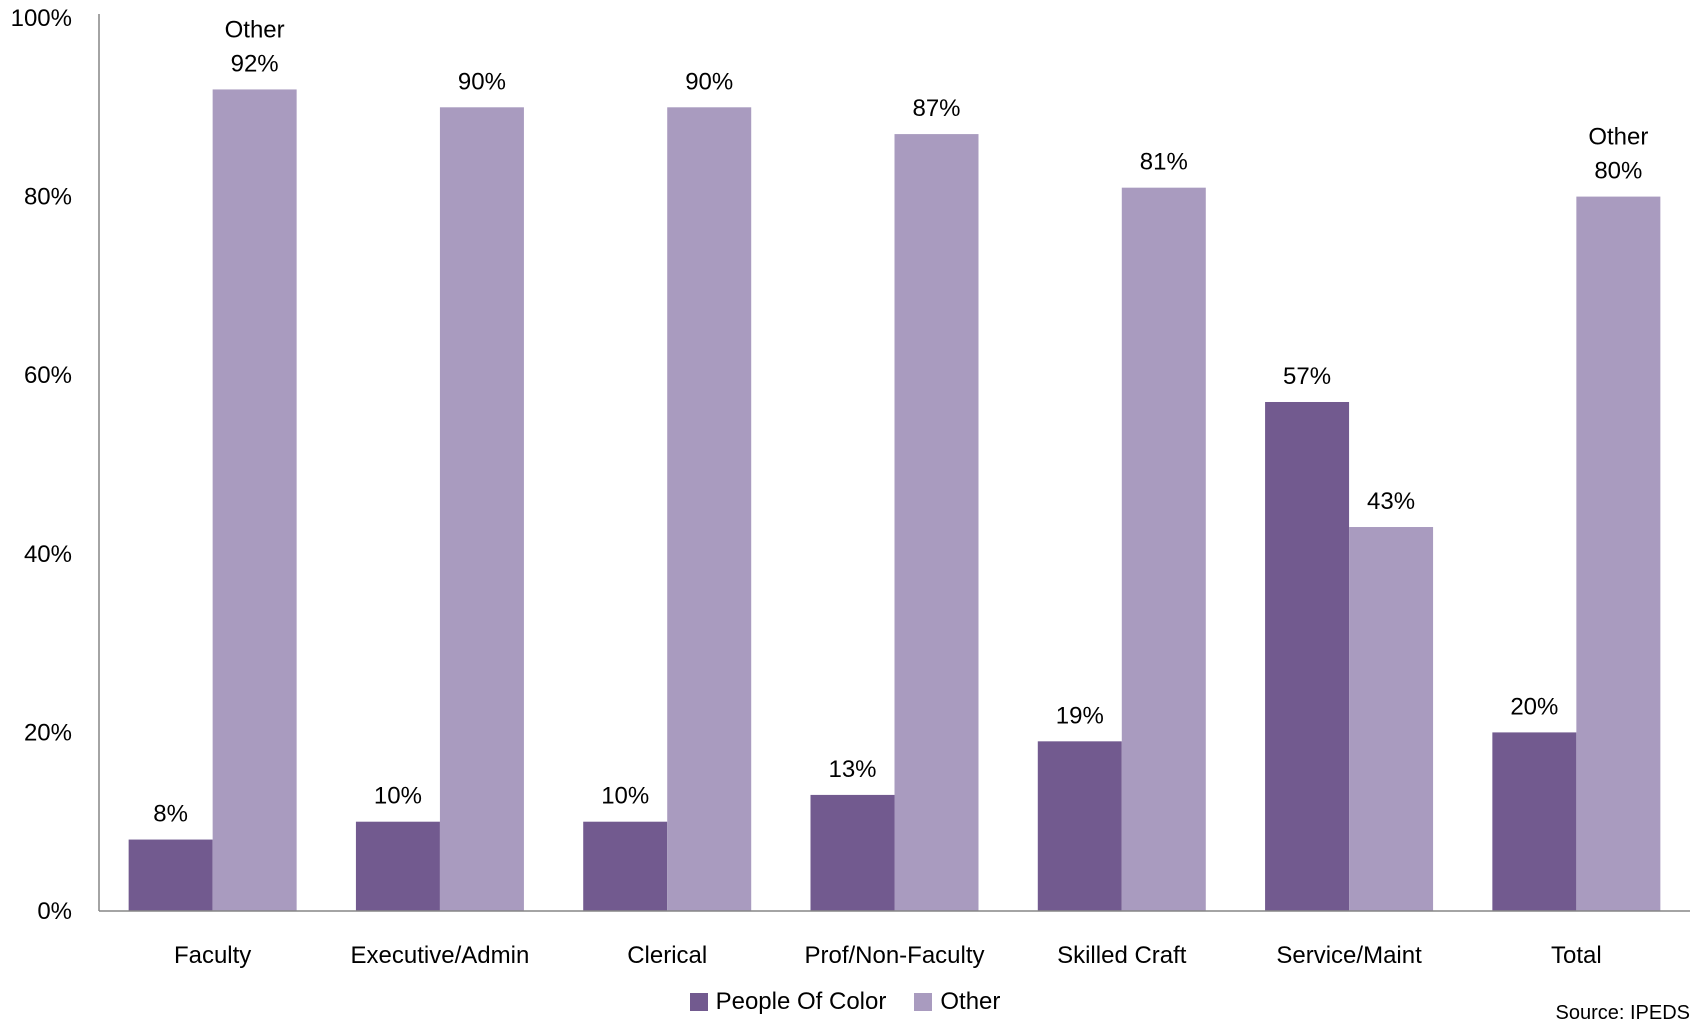 This screenshot has width=1690, height=1028. Describe the element at coordinates (212, 955) in the screenshot. I see `x-tick-label: Faculty` at that location.